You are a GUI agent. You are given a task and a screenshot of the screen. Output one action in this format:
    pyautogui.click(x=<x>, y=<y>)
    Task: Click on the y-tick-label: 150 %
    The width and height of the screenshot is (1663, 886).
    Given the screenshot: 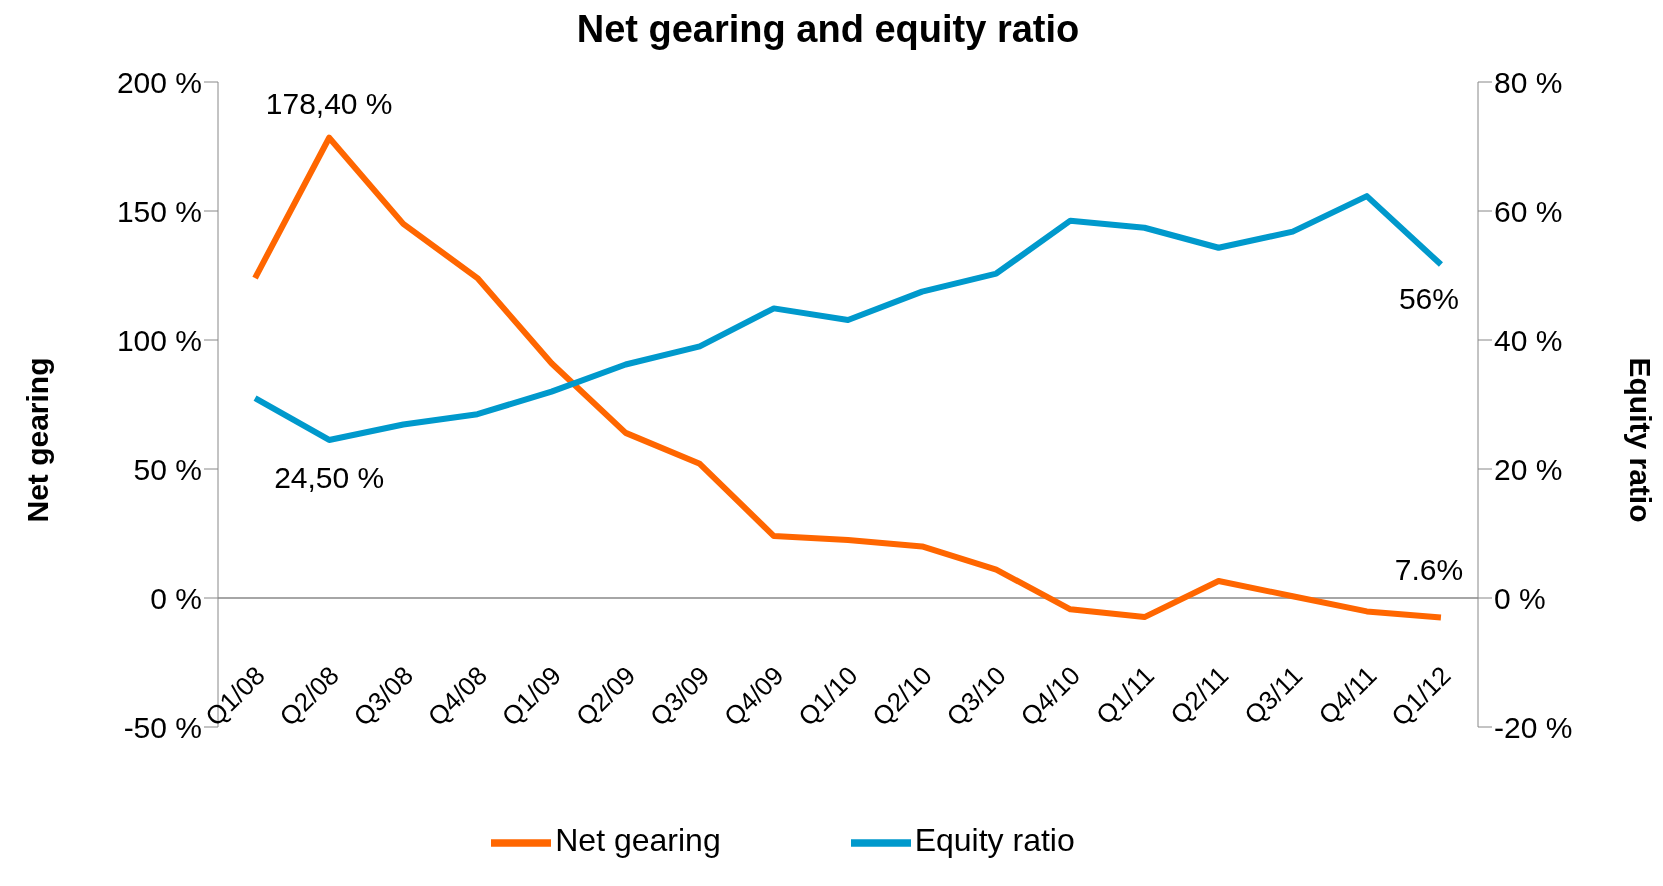 What is the action you would take?
    pyautogui.click(x=159, y=211)
    